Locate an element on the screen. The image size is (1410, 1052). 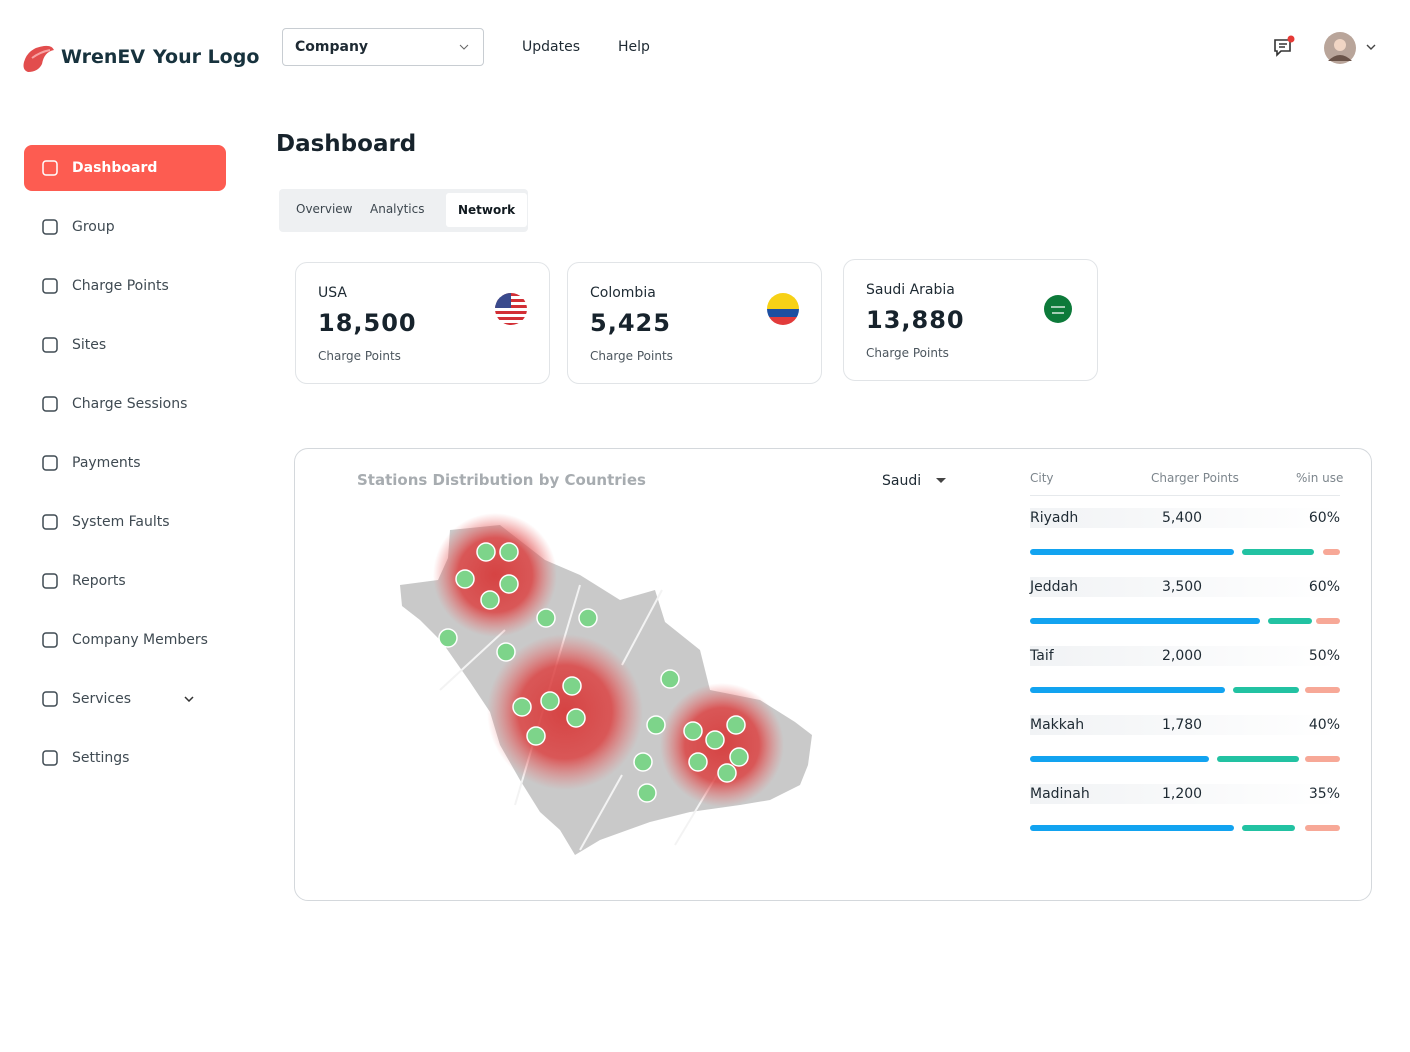
city-row: Riyadh 5,400 60% is located at coordinates (1185, 518).